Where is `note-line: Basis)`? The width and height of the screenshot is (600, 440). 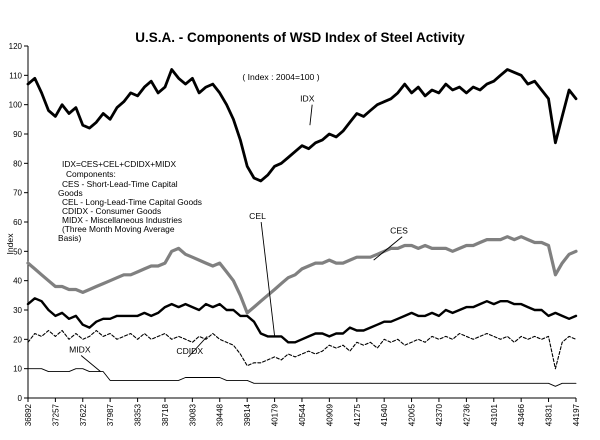
note-line: Basis) is located at coordinates (69, 238).